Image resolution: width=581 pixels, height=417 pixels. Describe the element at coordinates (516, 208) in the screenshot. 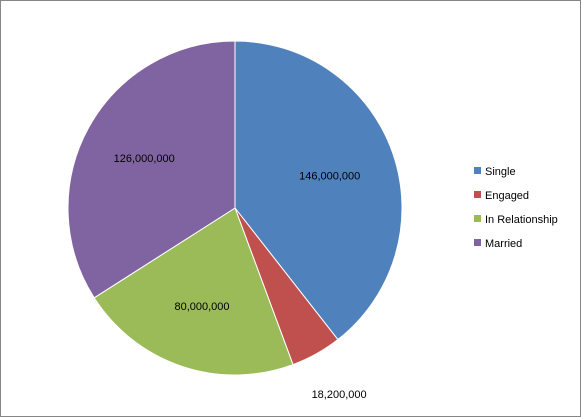

I see `legend: Single Engaged In Relationship Married` at that location.